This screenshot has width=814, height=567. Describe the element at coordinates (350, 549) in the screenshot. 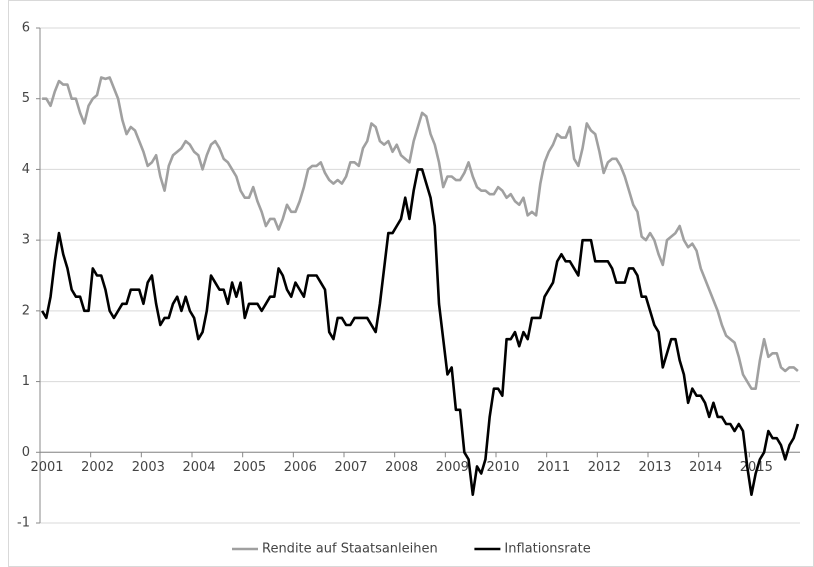

I see `legend-label: Rendite auf Staatsanleihen` at that location.